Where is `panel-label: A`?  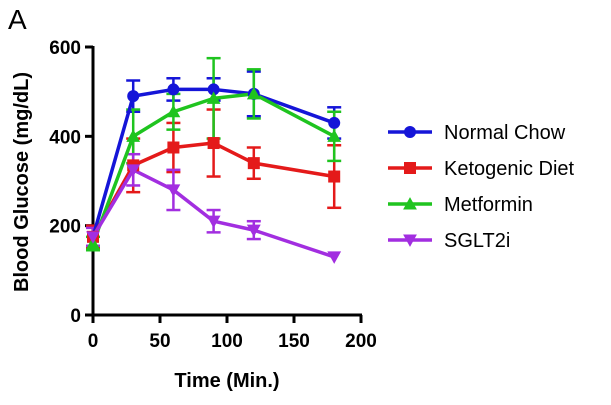
panel-label: A is located at coordinates (17, 19).